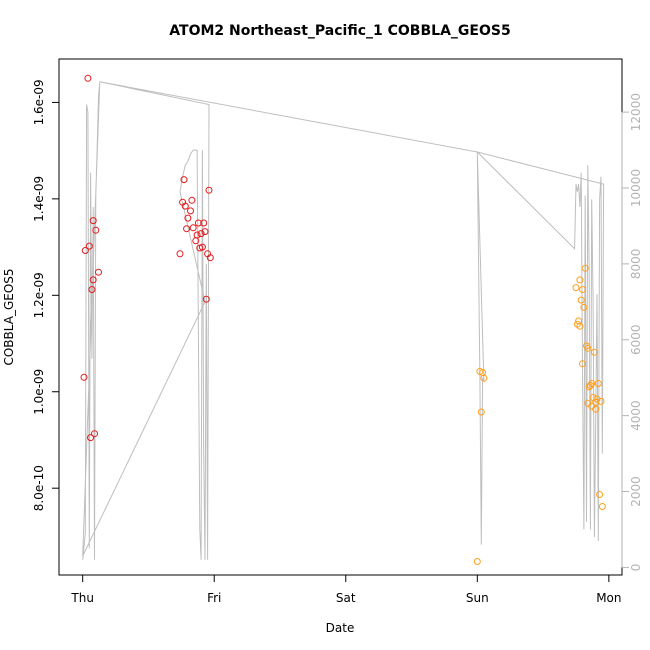 The width and height of the screenshot is (650, 650). What do you see at coordinates (636, 112) in the screenshot?
I see `y-right-tick-label: 12000` at bounding box center [636, 112].